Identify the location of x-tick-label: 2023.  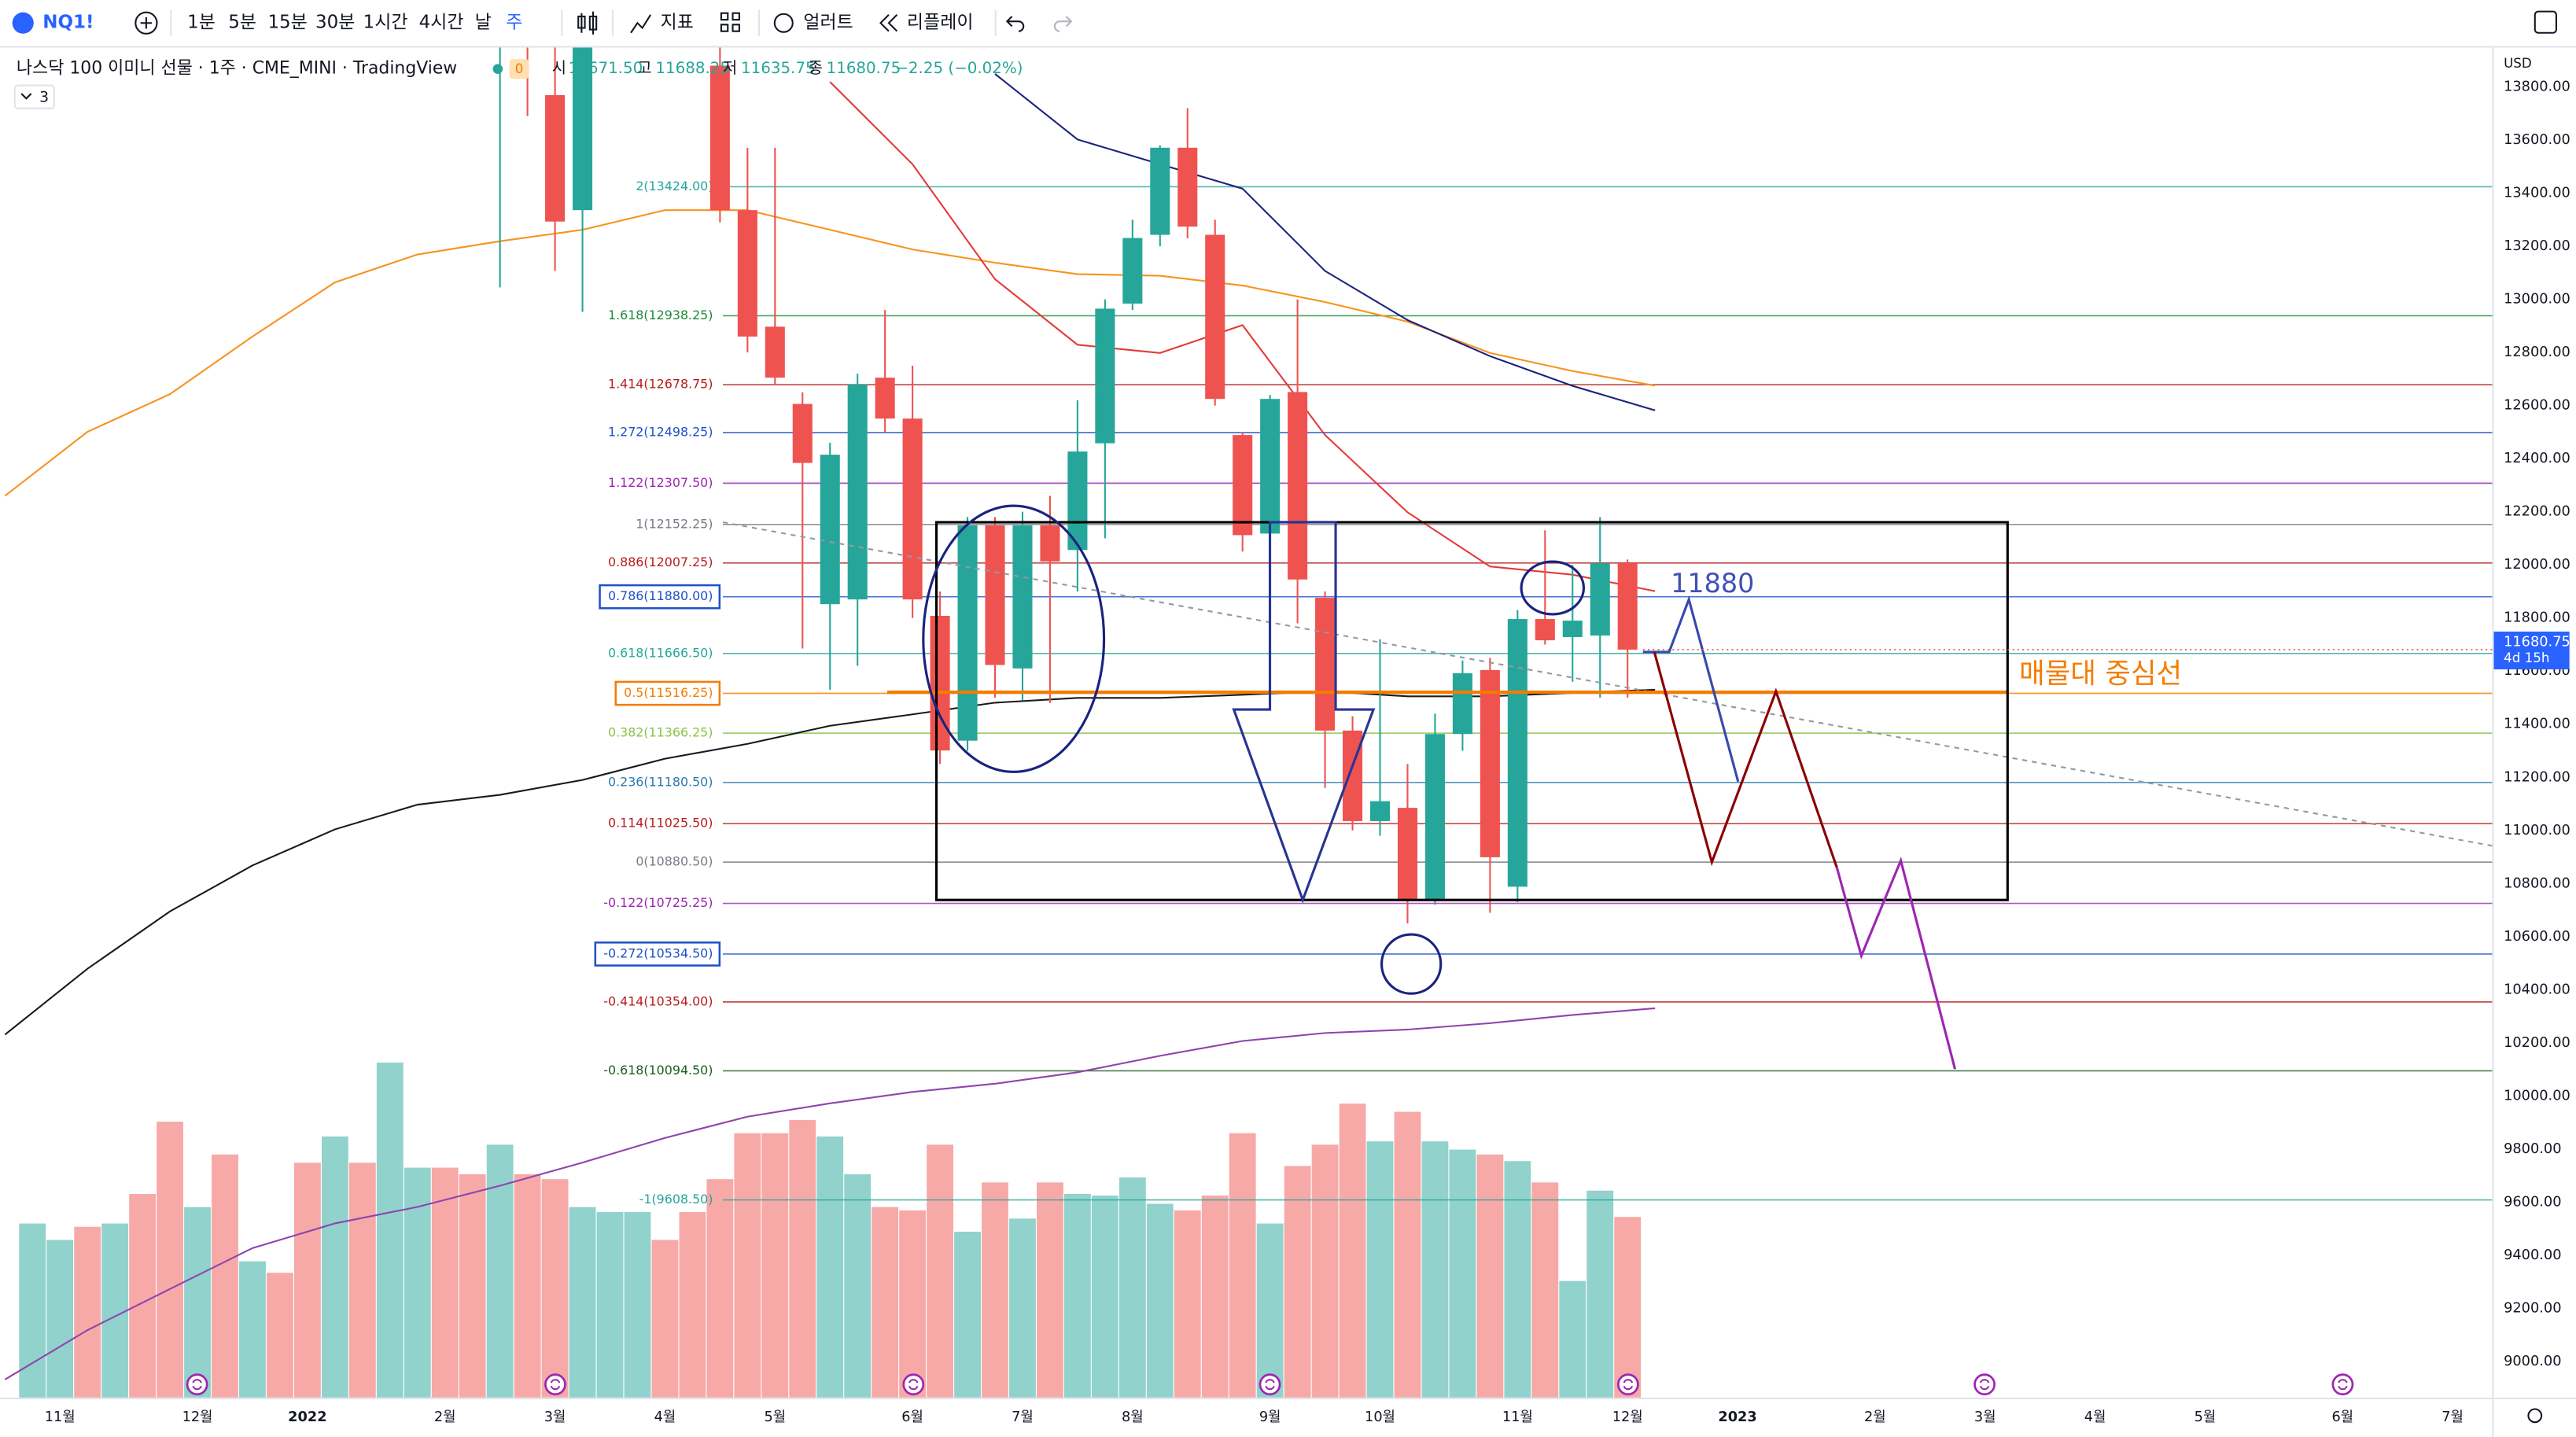
(1737, 1417).